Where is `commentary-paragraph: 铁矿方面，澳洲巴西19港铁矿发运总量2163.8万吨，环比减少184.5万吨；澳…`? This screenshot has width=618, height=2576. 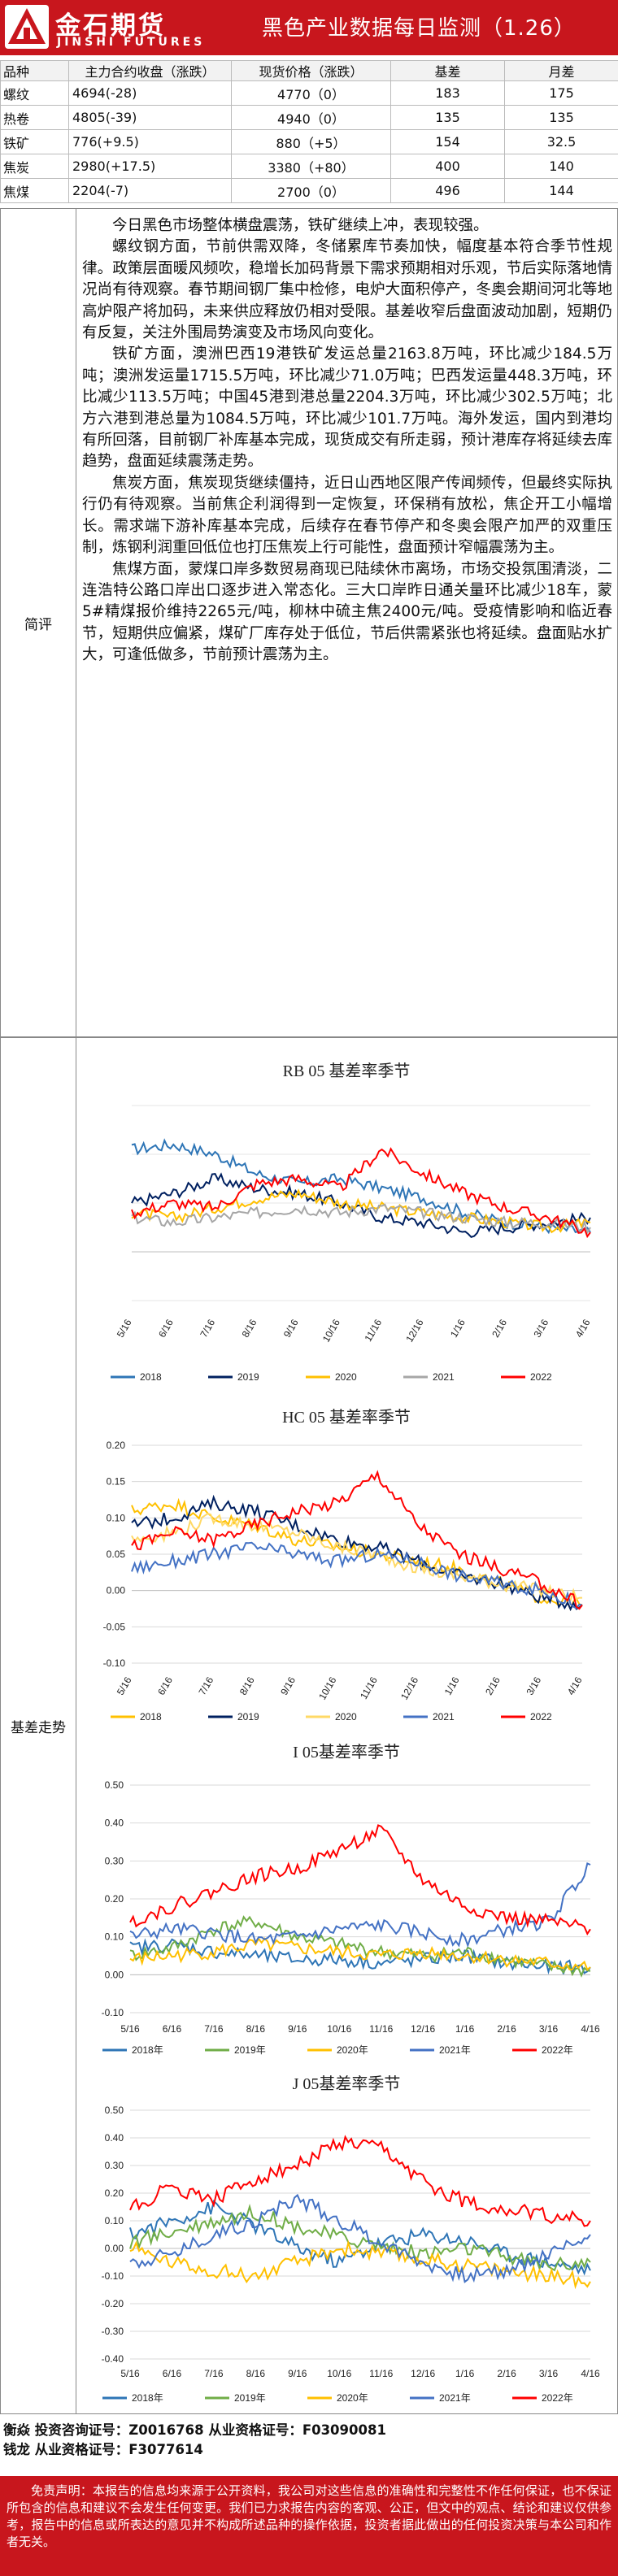
commentary-paragraph: 铁矿方面，澳洲巴西19港铁矿发运总量2163.8万吨，环比减少184.5万吨；澳… is located at coordinates (347, 408).